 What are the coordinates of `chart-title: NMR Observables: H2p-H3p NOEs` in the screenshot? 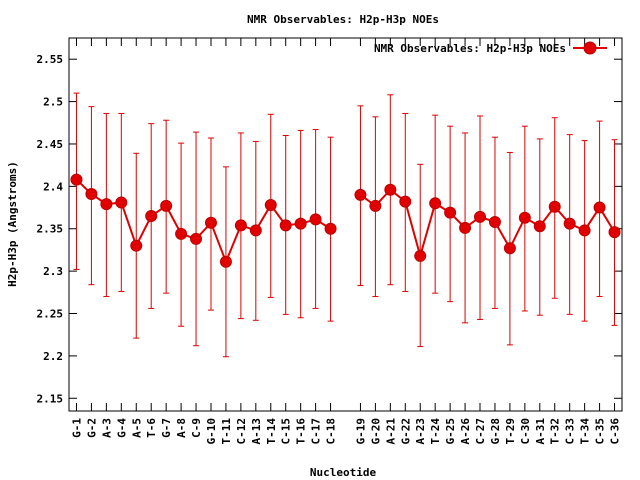 It's located at (343, 19).